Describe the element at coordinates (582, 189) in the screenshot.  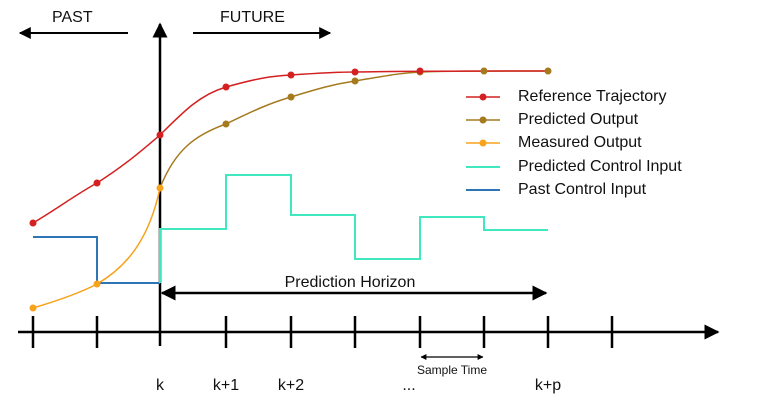
I see `legend-label: Past Control Input` at that location.